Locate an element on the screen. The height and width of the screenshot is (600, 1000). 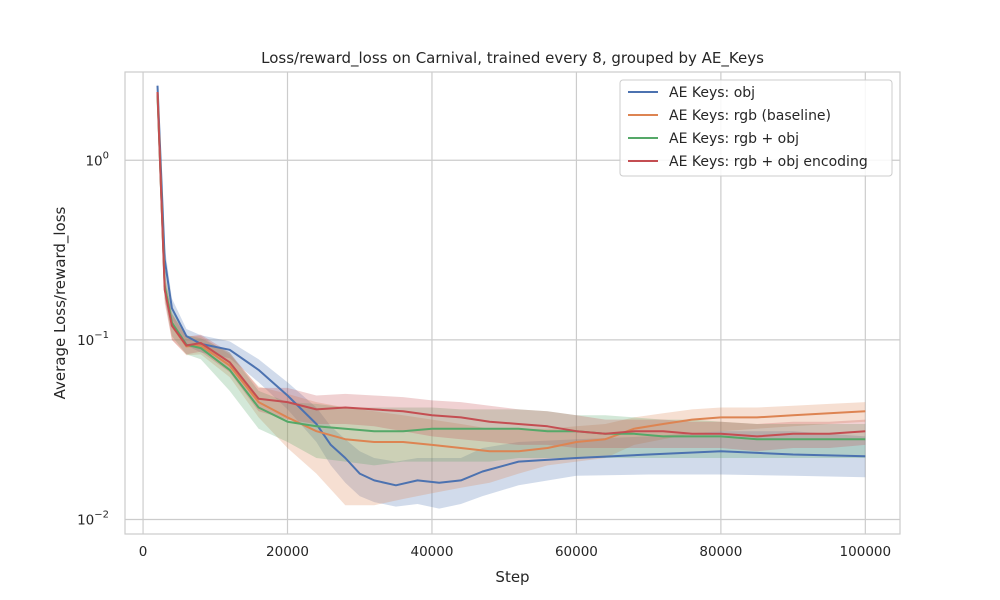
legend-label-0: AE Keys: obj is located at coordinates (712, 93).